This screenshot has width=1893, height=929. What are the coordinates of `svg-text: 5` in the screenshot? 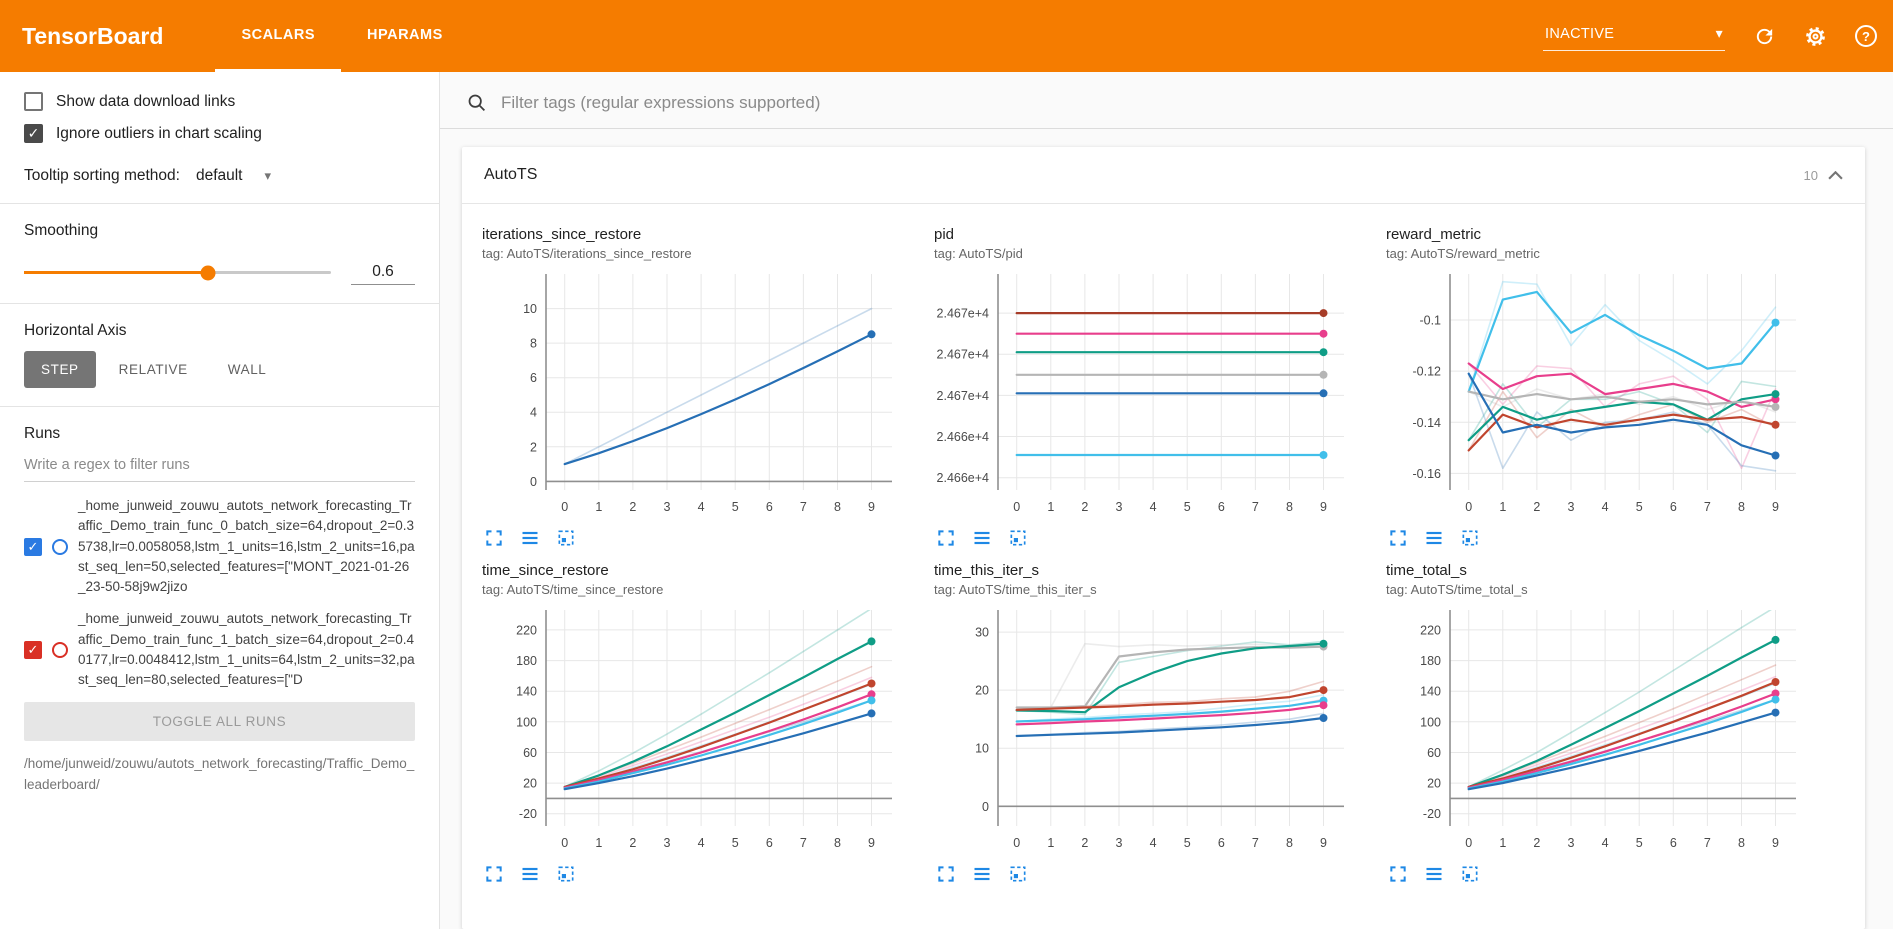 It's located at (735, 843).